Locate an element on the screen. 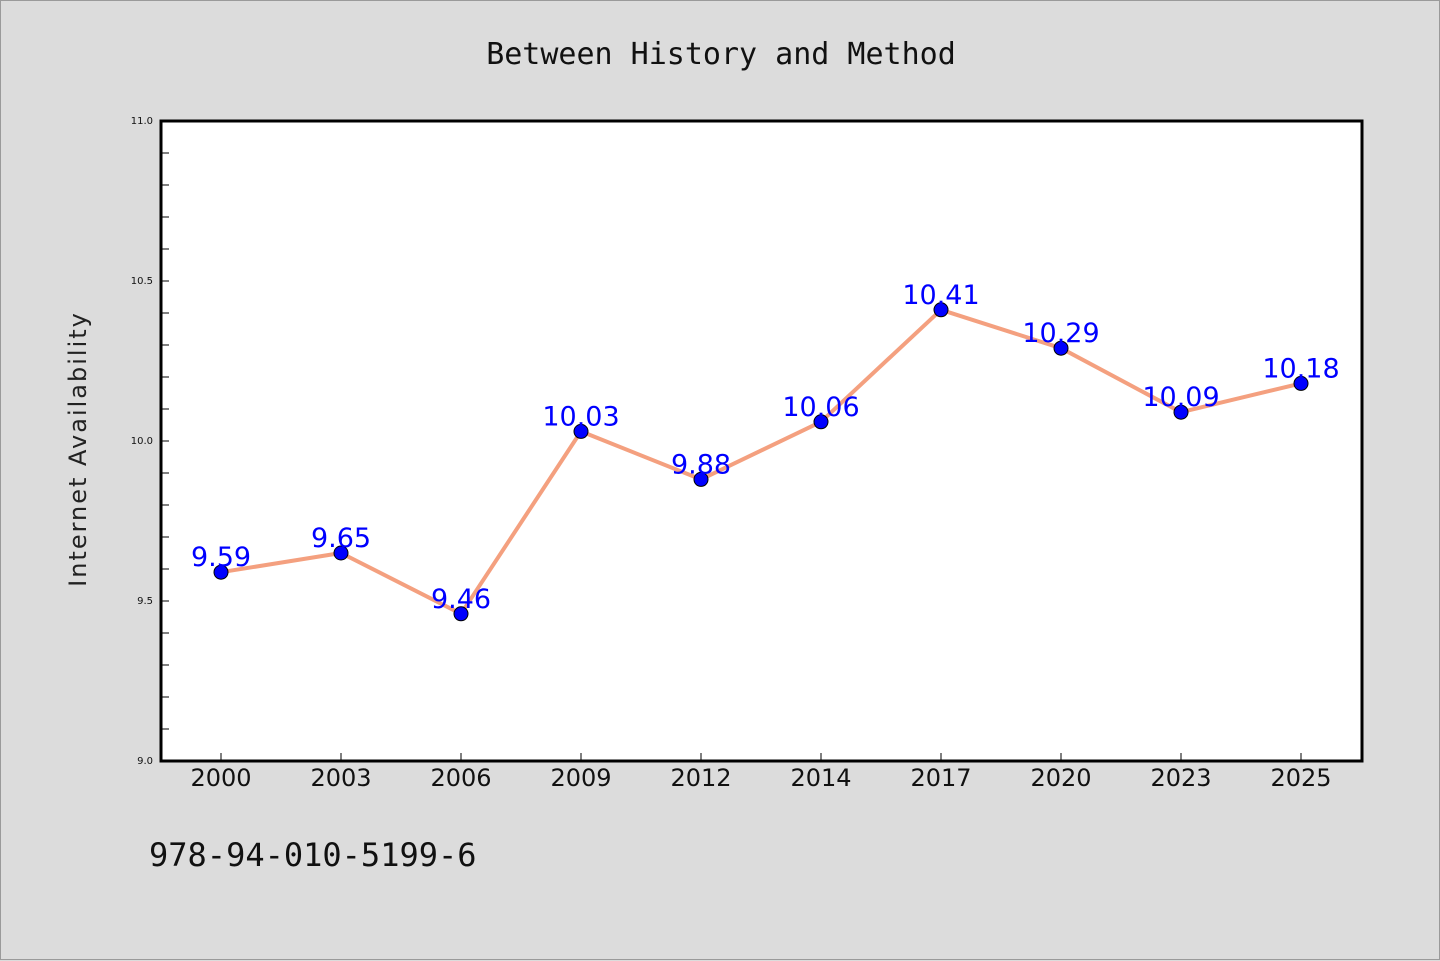  x-tick-label: 2003 is located at coordinates (340, 778).